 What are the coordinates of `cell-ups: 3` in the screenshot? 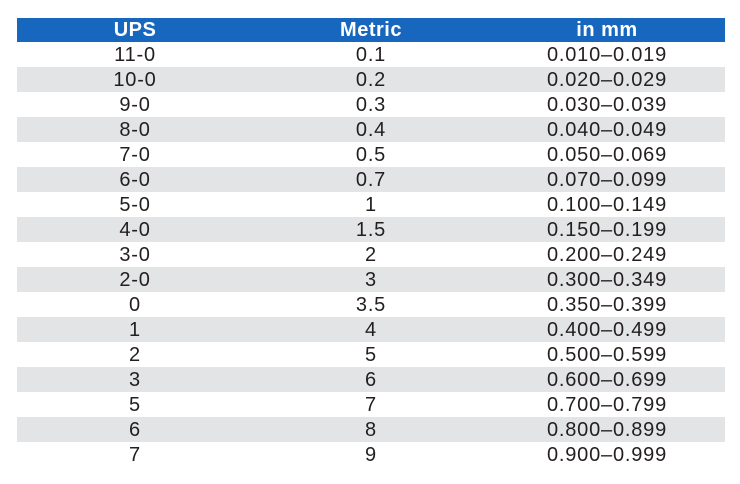 It's located at (135, 379).